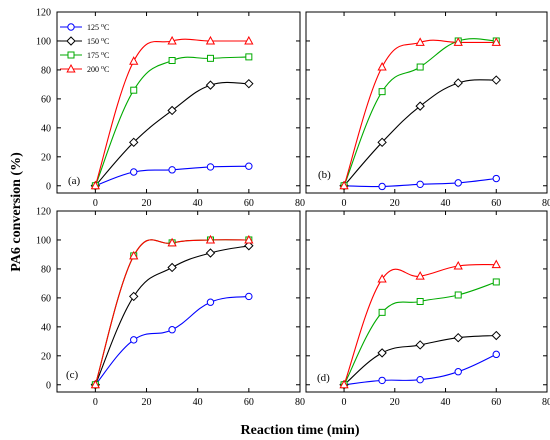 Image resolution: width=550 pixels, height=440 pixels. I want to click on legend-label: 175 oC, so click(98, 55).